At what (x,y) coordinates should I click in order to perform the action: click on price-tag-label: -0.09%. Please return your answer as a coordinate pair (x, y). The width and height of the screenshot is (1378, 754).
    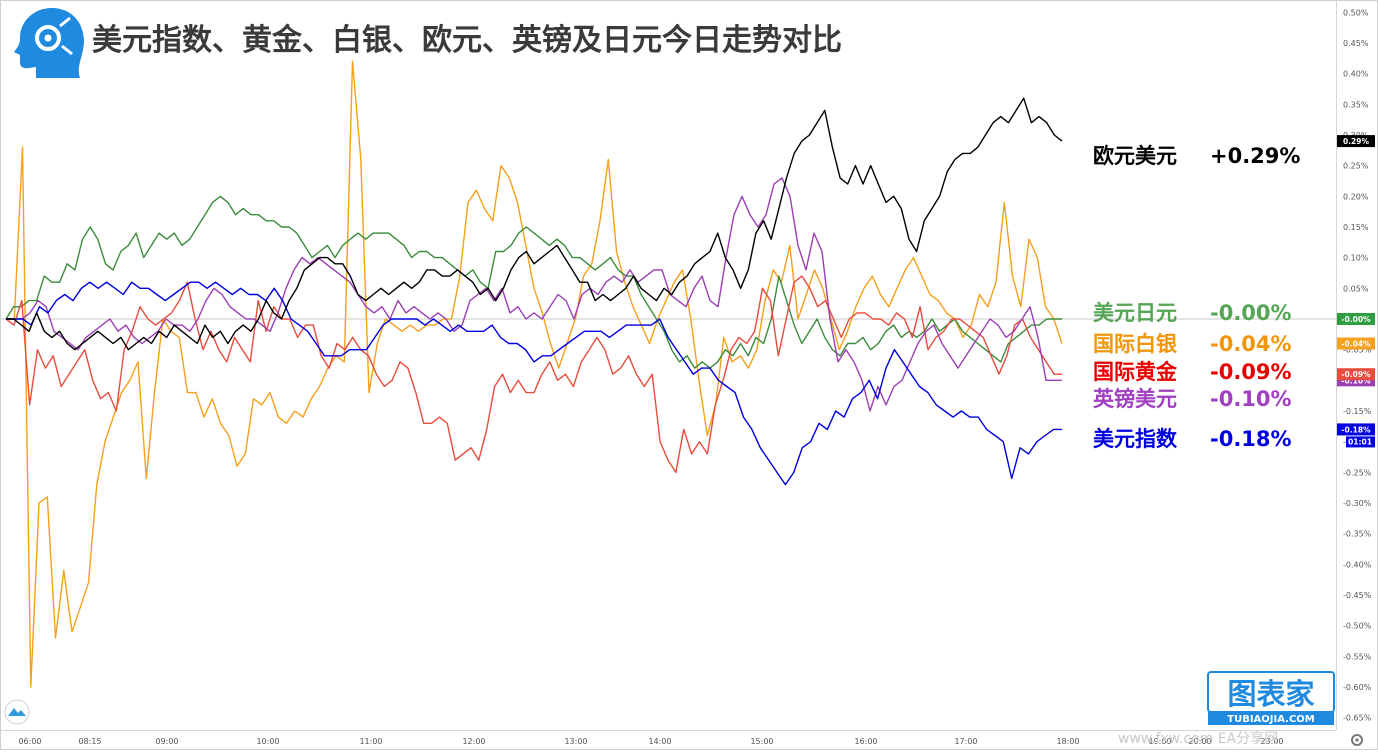
    Looking at the image, I should click on (1356, 374).